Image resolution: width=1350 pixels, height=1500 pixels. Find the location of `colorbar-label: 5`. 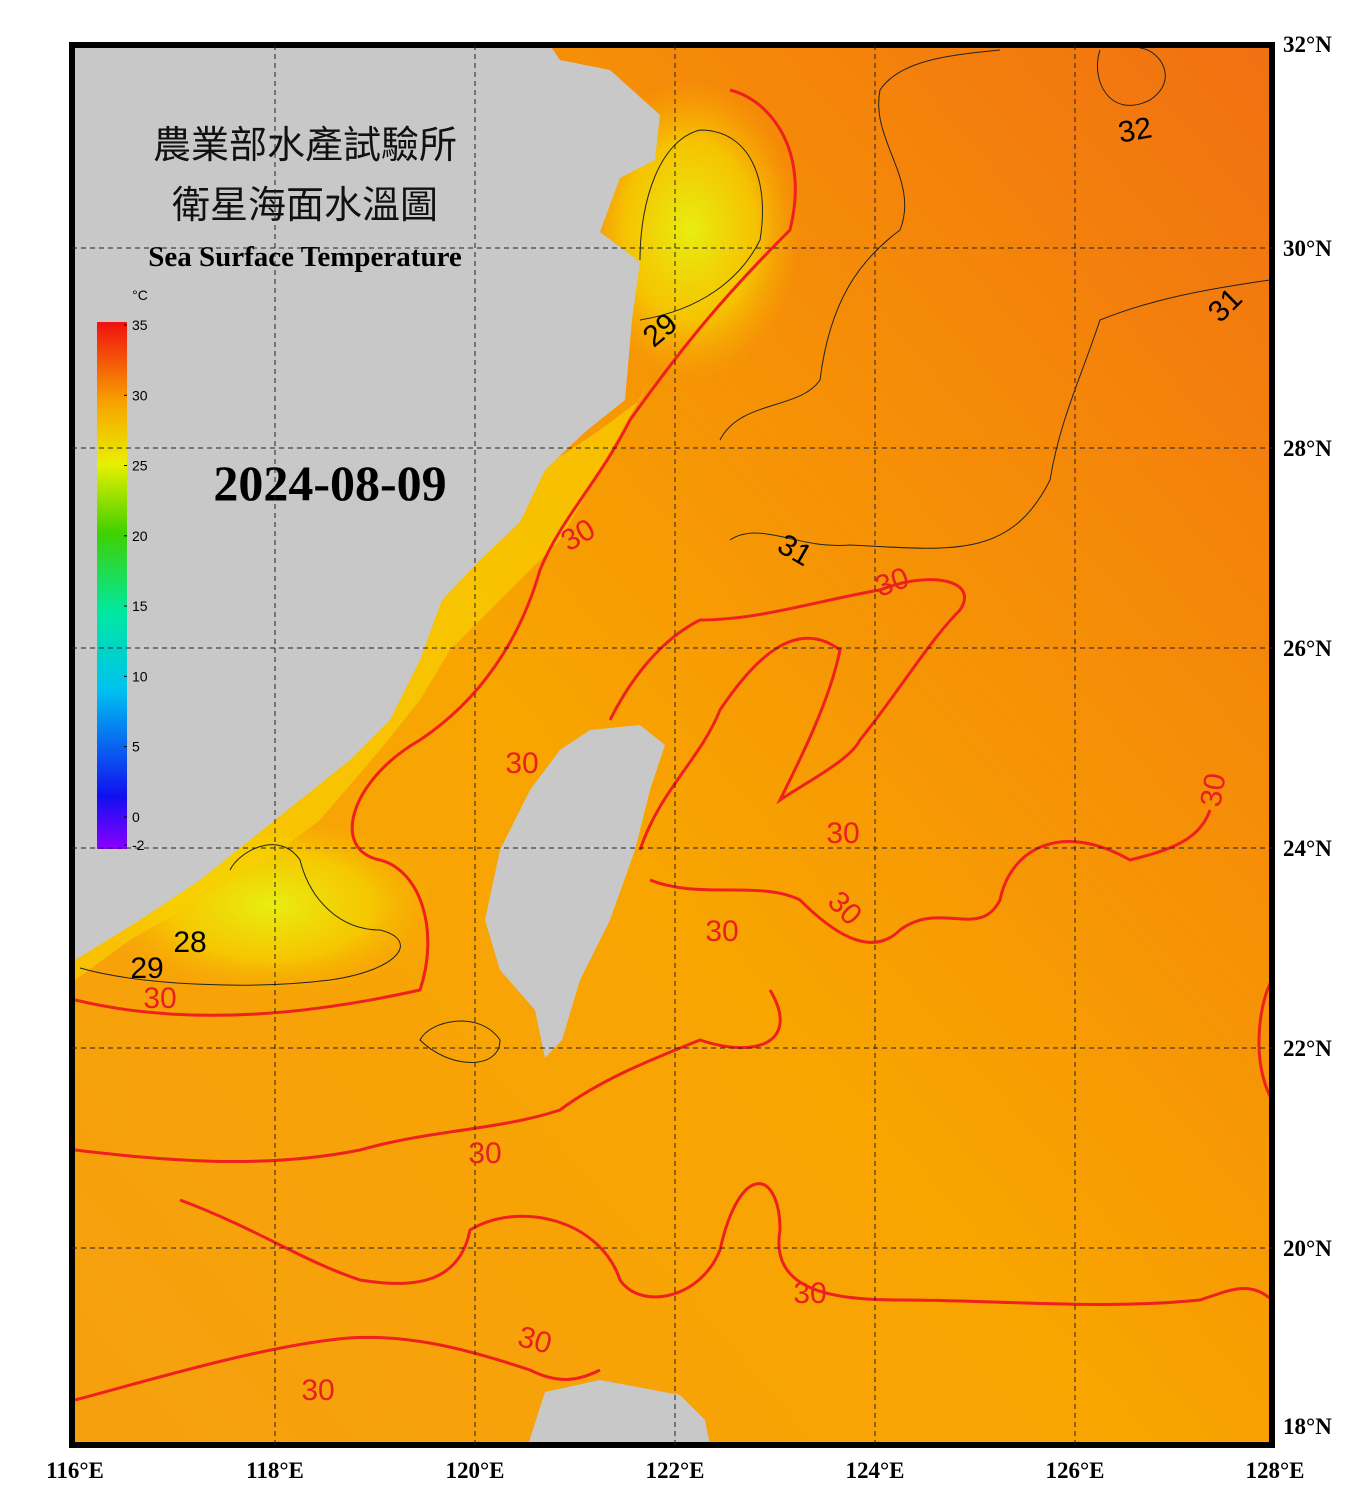

colorbar-label: 5 is located at coordinates (136, 747).